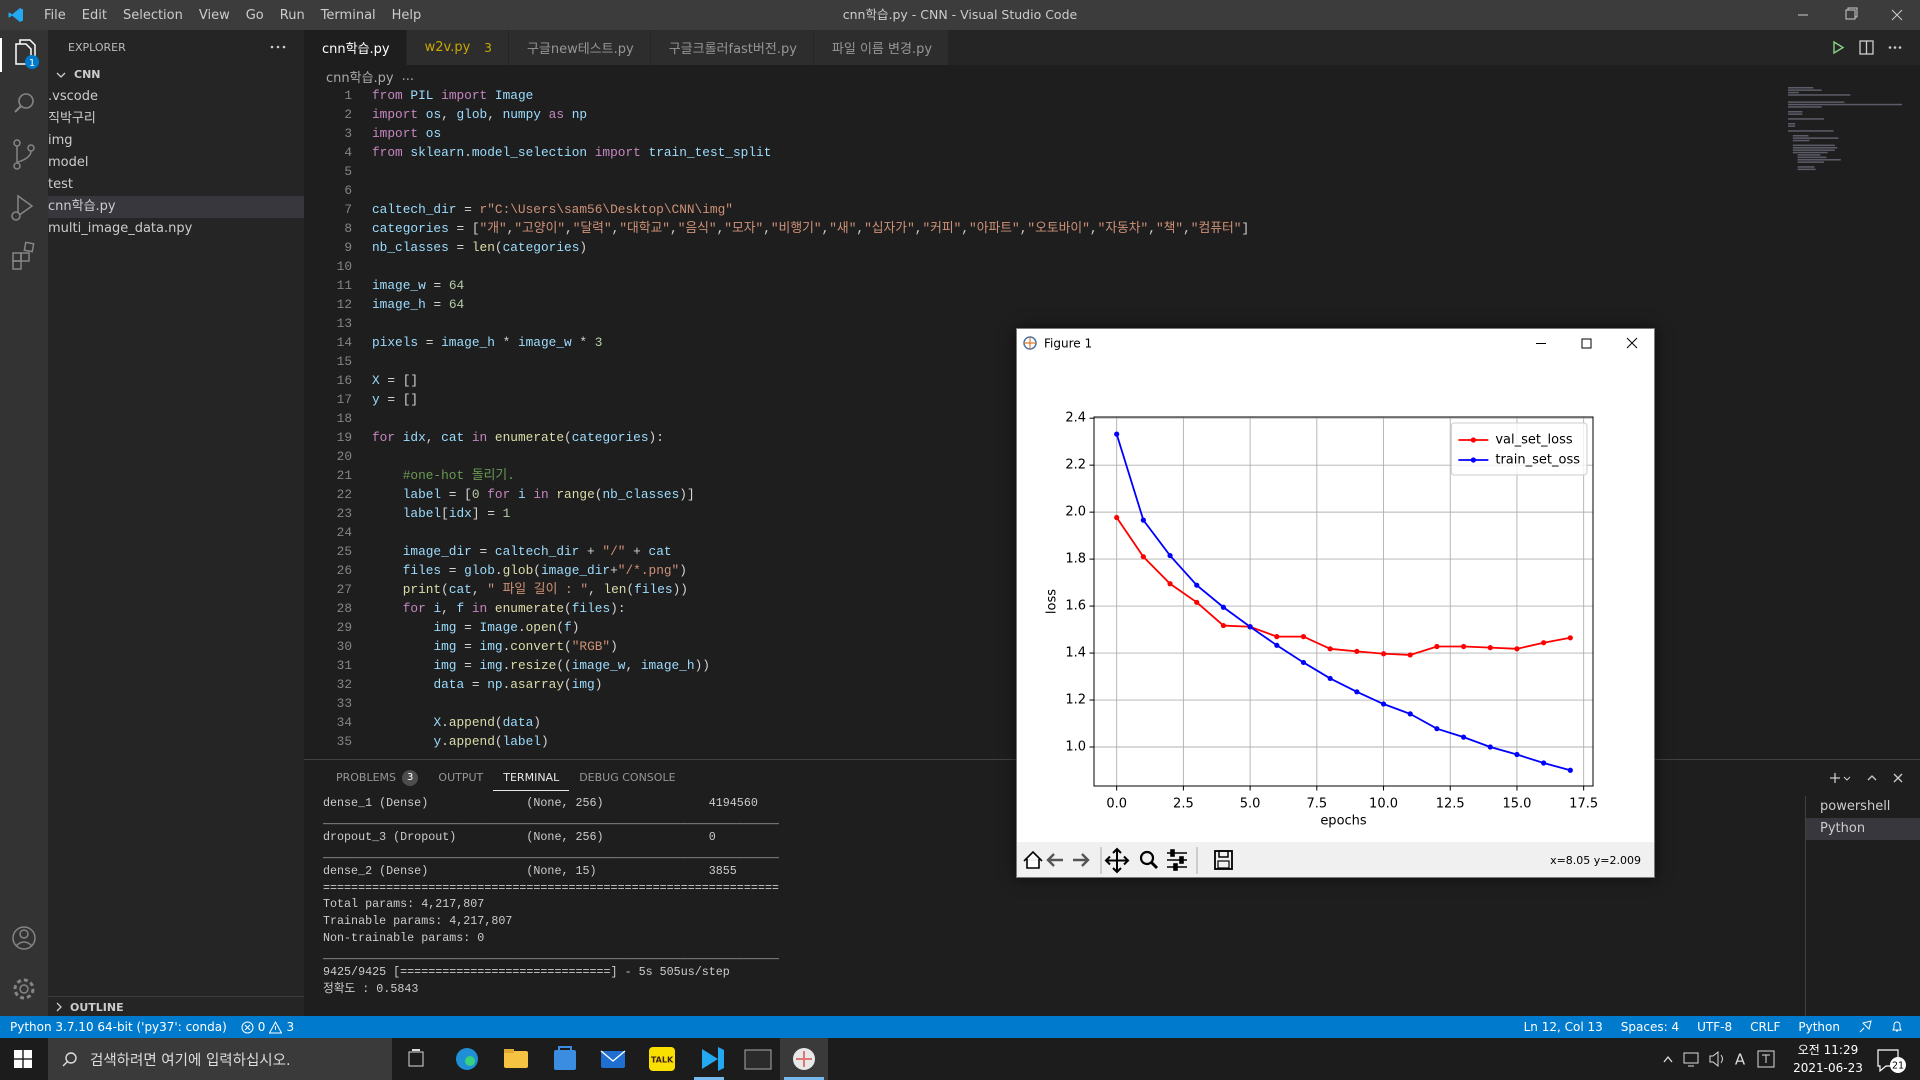 The image size is (1920, 1080). Describe the element at coordinates (55, 15) in the screenshot. I see `menu-item: File` at that location.